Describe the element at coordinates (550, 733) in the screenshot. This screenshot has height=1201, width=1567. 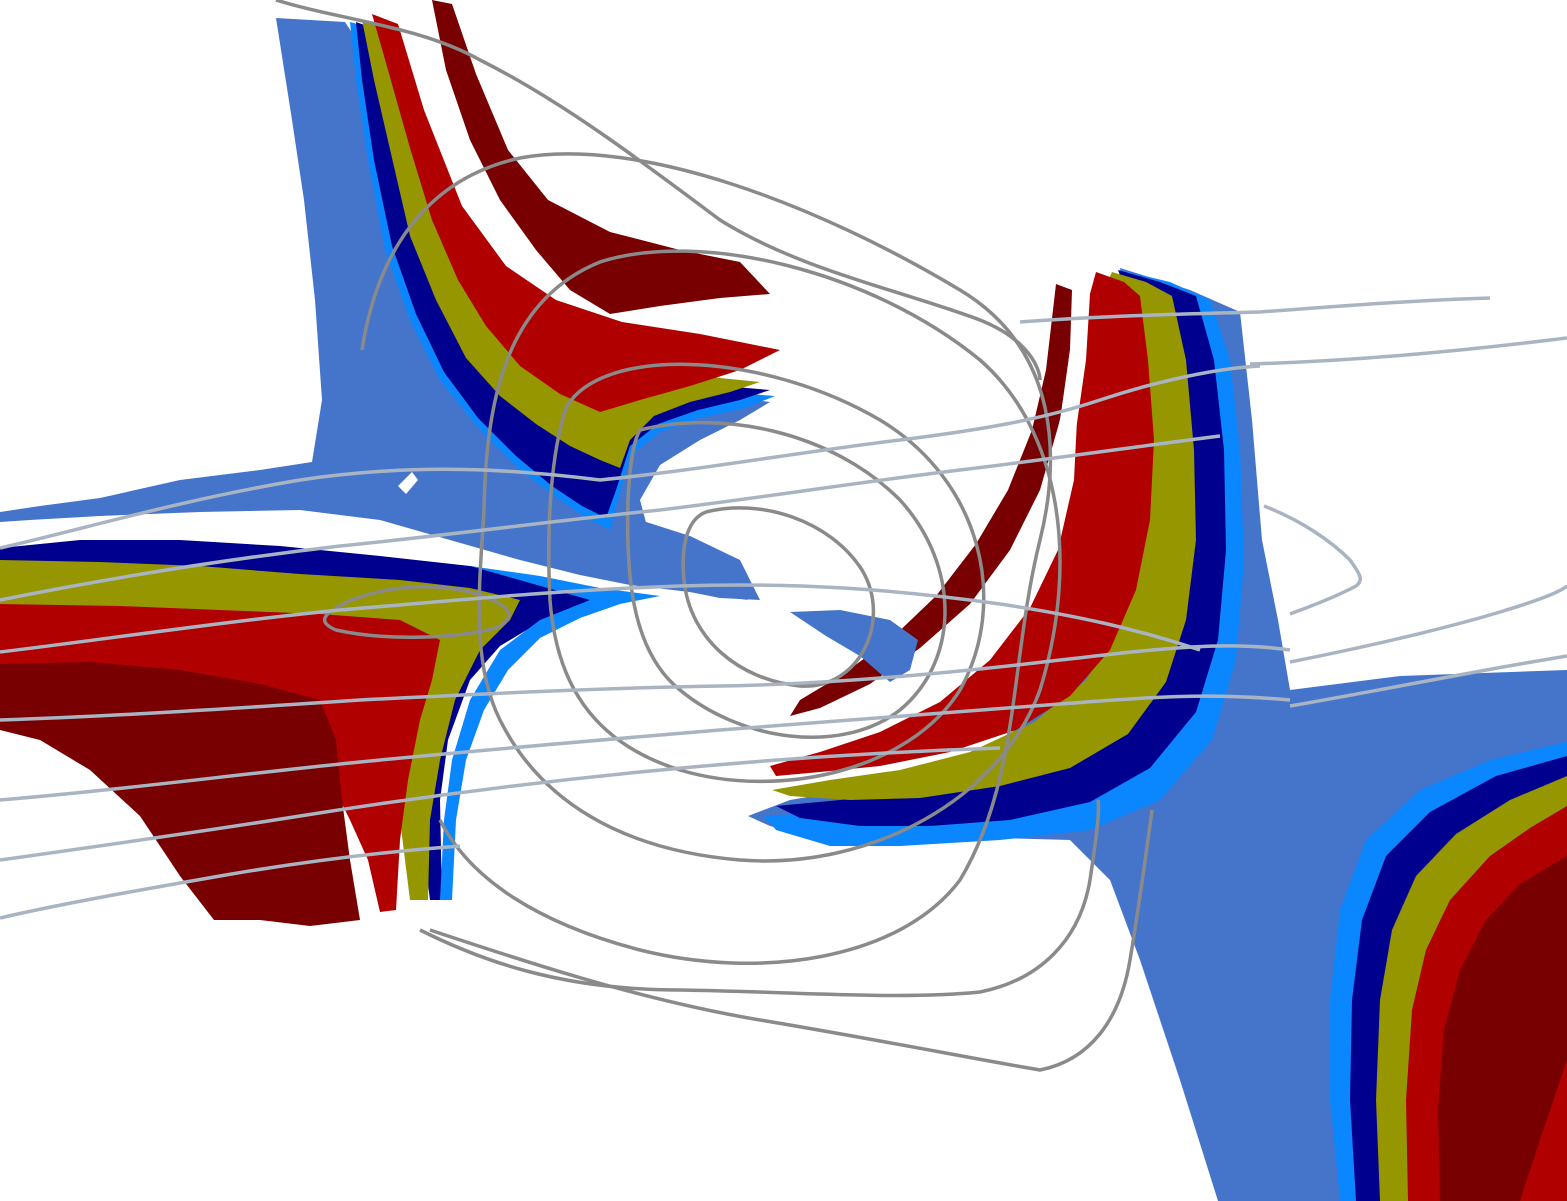
I see `band-light-lower-left` at that location.